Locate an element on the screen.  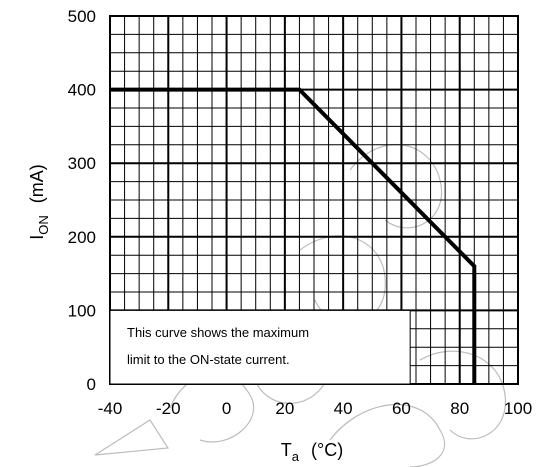
x-tick-label: -40 is located at coordinates (110, 408).